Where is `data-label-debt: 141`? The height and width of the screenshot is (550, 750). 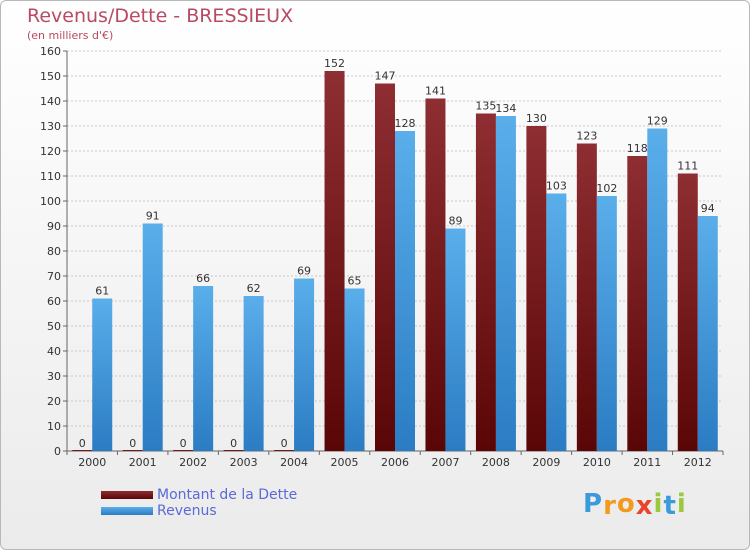
data-label-debt: 141 is located at coordinates (435, 91).